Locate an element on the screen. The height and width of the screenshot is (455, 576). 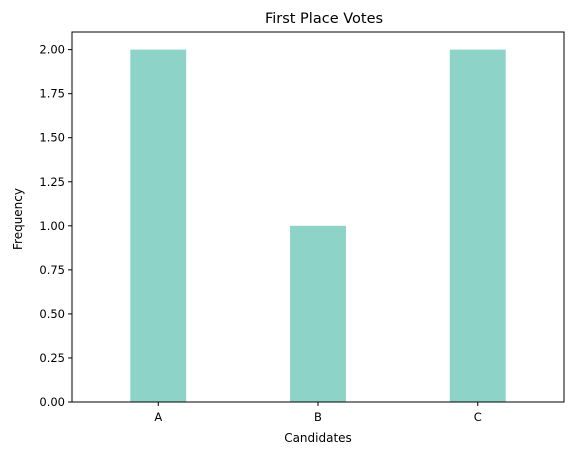
y-axis: 0.00 0.25 0.50 0.75 1.00 1.25 1.50 1.75 2.00 is located at coordinates (55, 226).